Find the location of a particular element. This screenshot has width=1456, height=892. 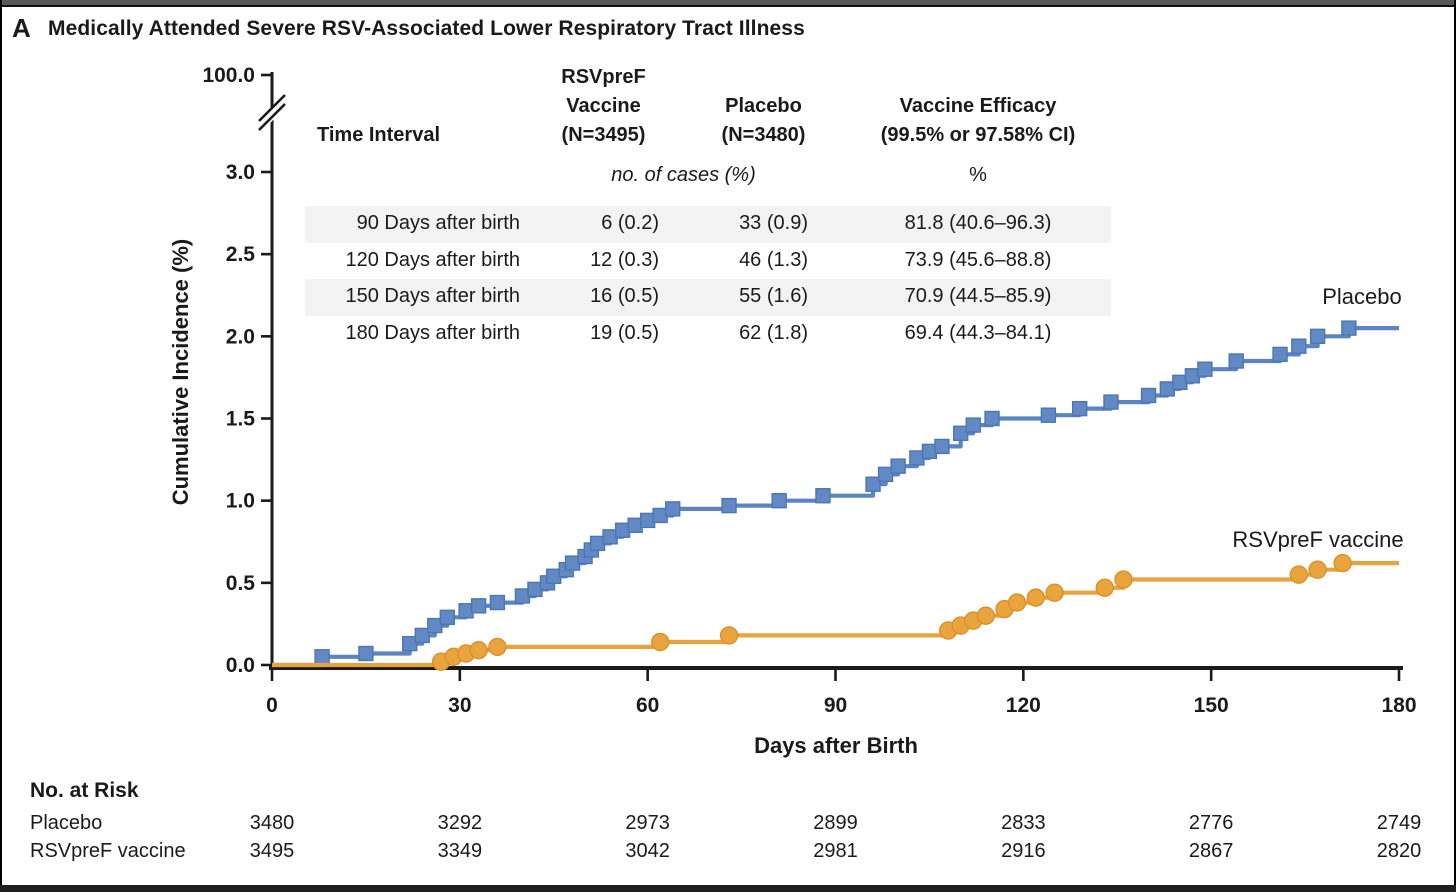

column-header-efficacy: (99.5% or 97.58% CI) is located at coordinates (978, 135).